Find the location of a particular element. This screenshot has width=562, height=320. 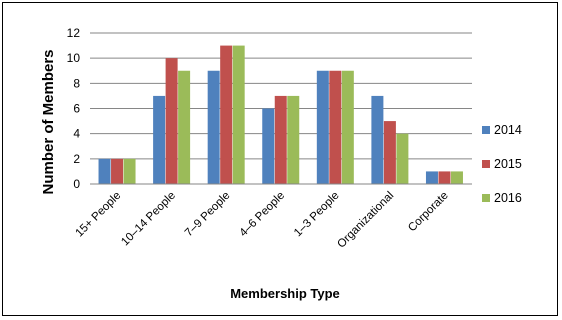

legend-label: 2014 is located at coordinates (508, 130).